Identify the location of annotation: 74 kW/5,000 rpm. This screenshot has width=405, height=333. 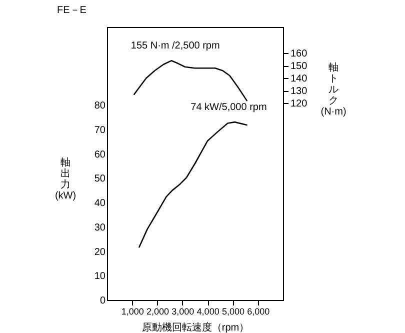
(228, 108).